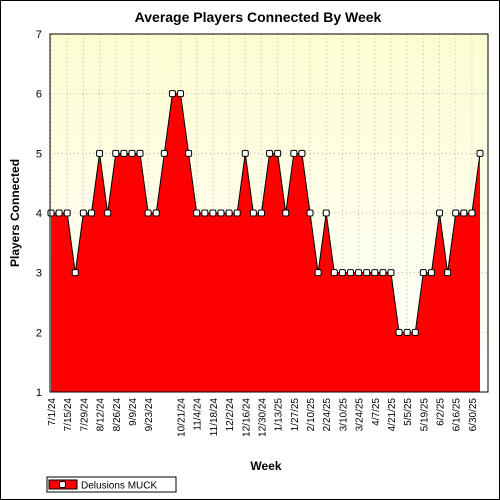 This screenshot has height=500, width=500. Describe the element at coordinates (473, 415) in the screenshot. I see `x-tick-label: 6/30/25` at that location.